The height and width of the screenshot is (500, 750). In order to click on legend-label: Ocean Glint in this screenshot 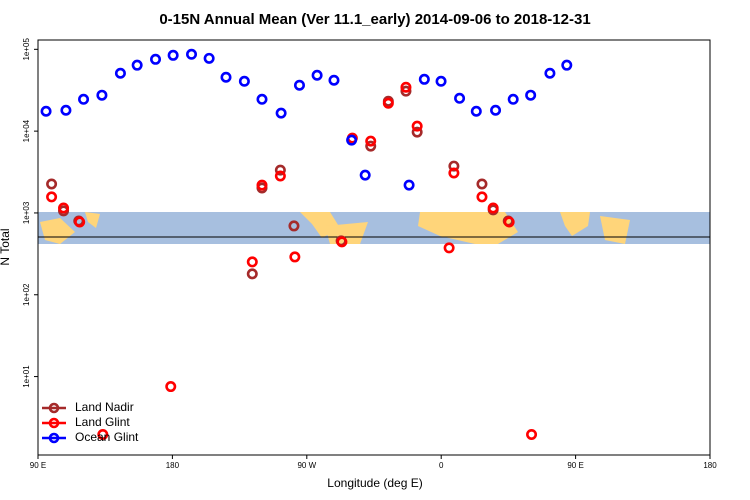, I will do `click(107, 437)`.